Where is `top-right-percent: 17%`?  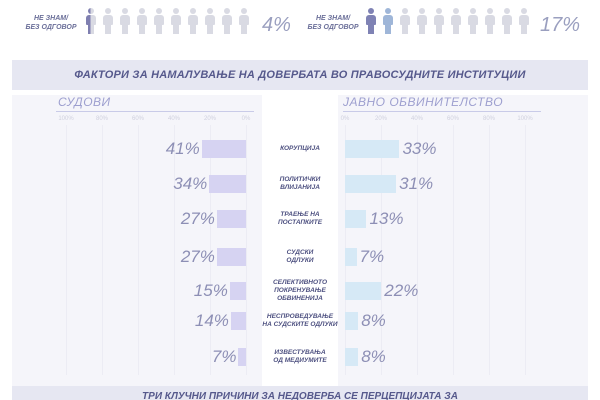 top-right-percent: 17% is located at coordinates (560, 25).